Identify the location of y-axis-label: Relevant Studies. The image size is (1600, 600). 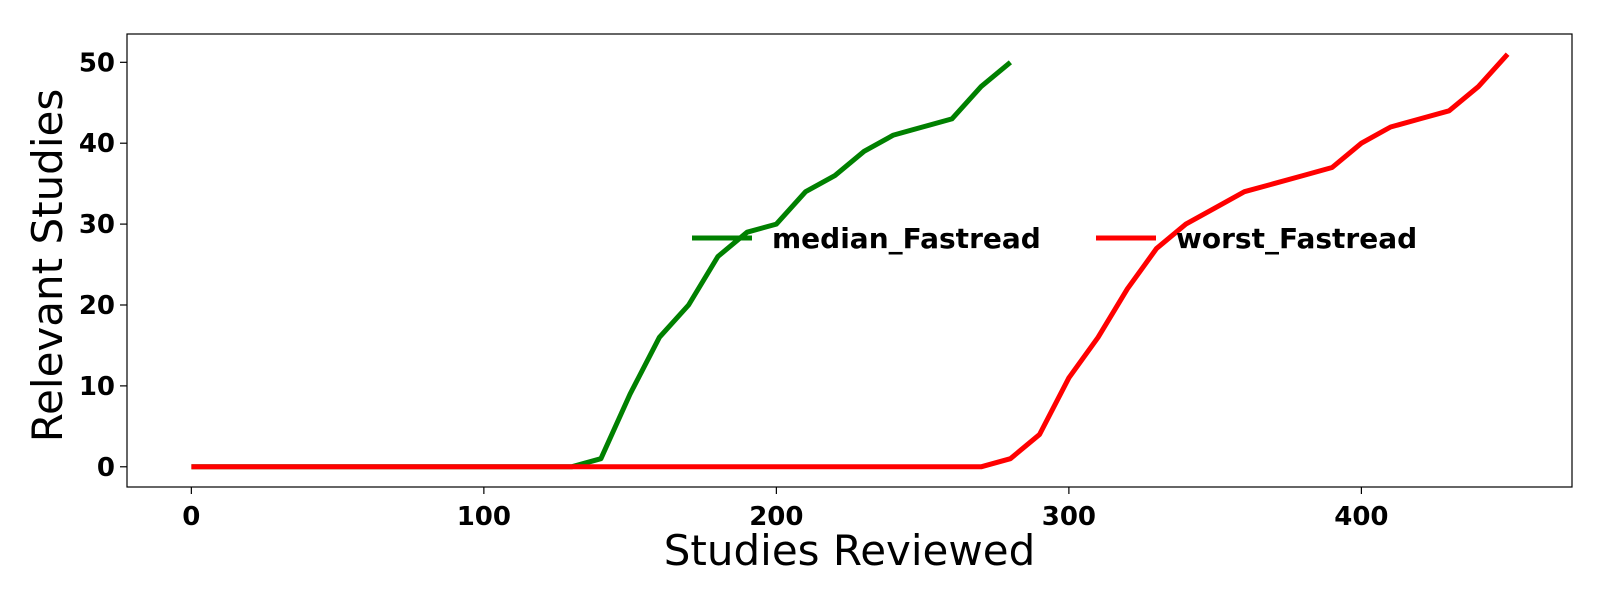
(47, 265).